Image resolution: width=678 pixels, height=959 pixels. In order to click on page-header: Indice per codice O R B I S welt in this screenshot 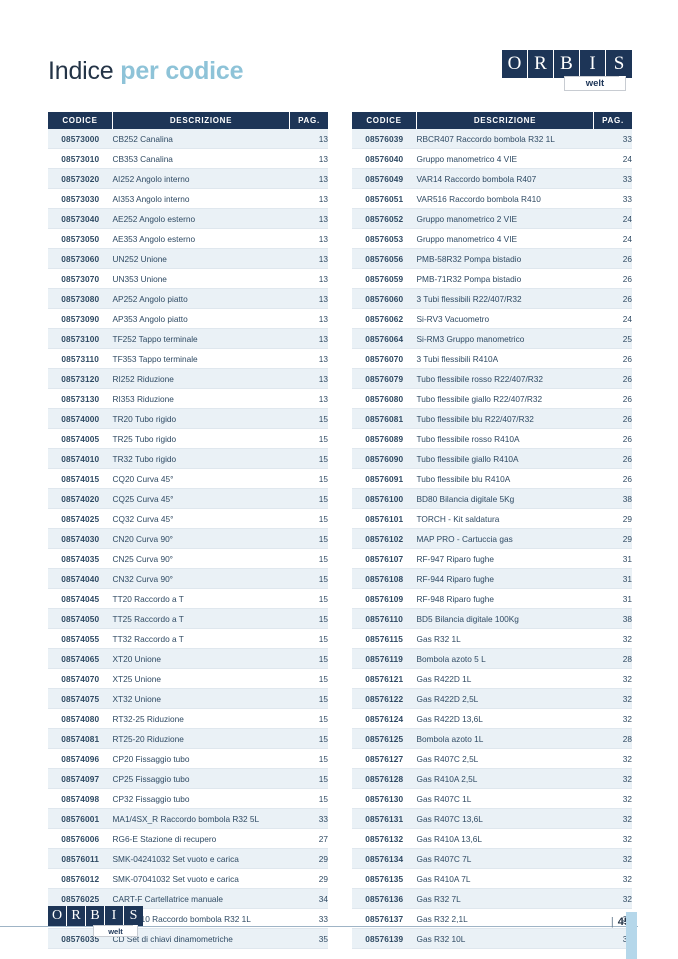, I will do `click(339, 54)`.